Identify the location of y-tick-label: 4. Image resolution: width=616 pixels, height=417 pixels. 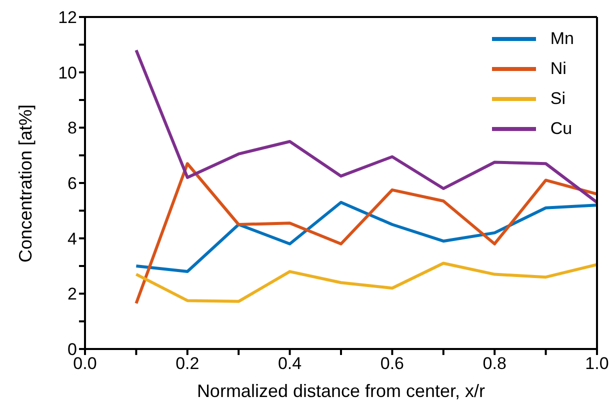
(72, 238).